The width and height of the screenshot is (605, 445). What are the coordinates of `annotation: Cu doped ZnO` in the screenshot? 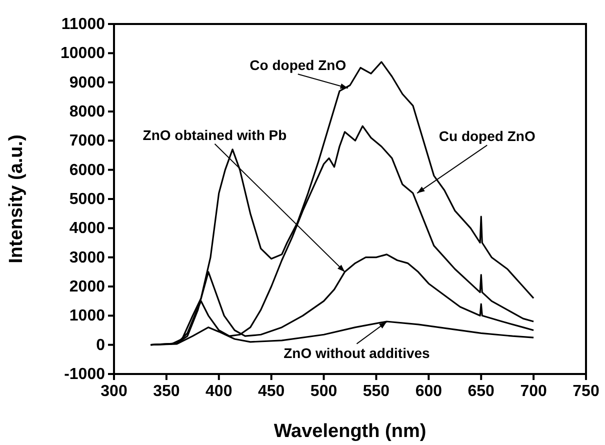 It's located at (487, 136).